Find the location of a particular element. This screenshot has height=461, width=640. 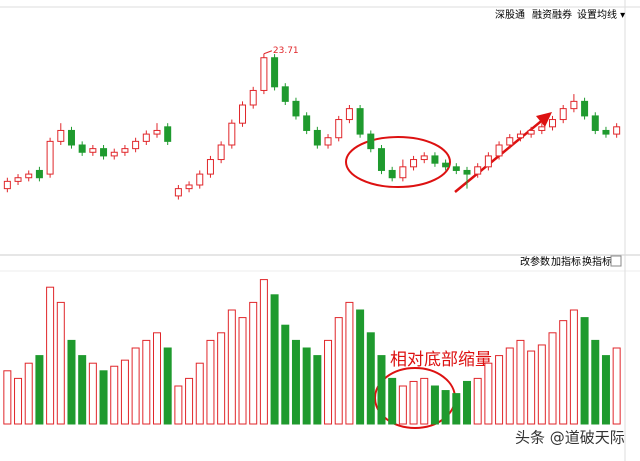

arrow-head is located at coordinates (544, 119).